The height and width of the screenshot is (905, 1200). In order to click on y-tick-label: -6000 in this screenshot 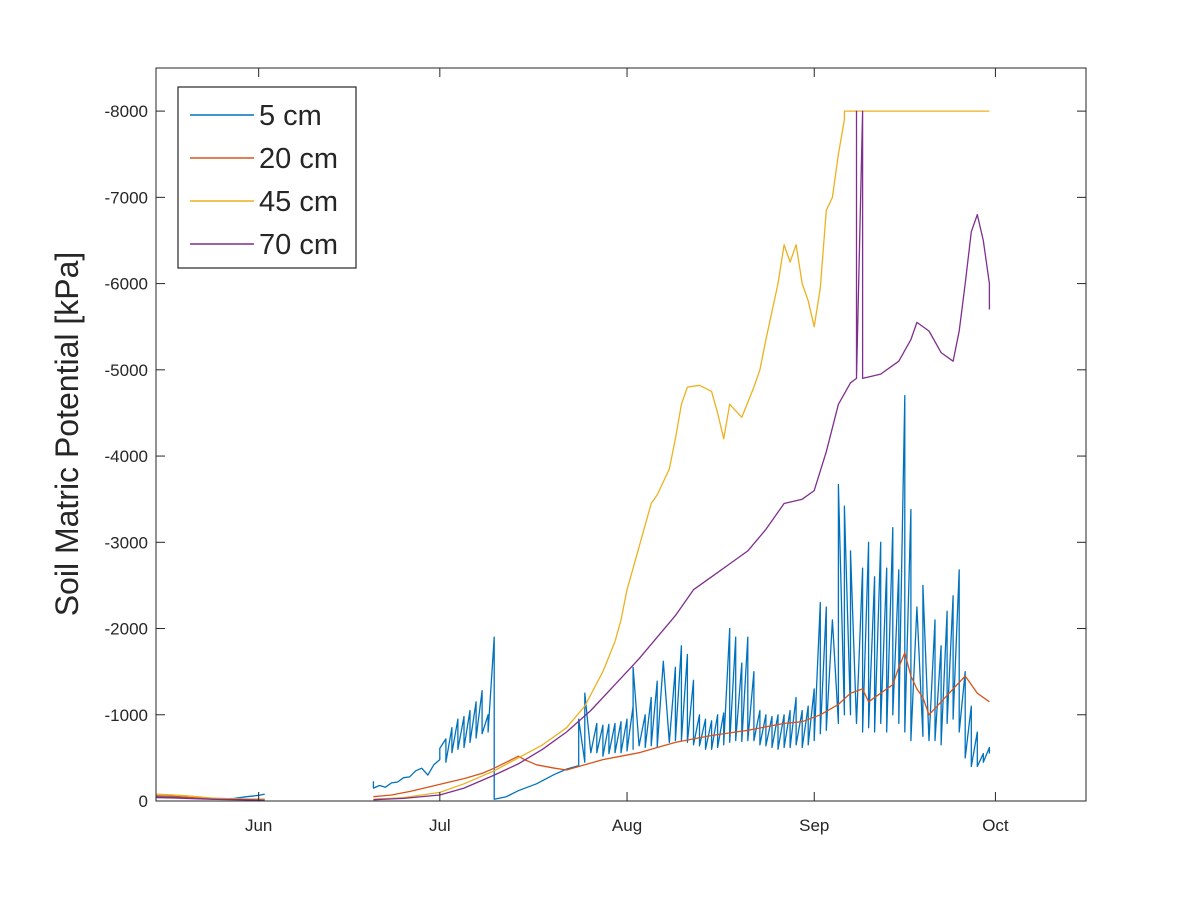, I will do `click(126, 284)`.